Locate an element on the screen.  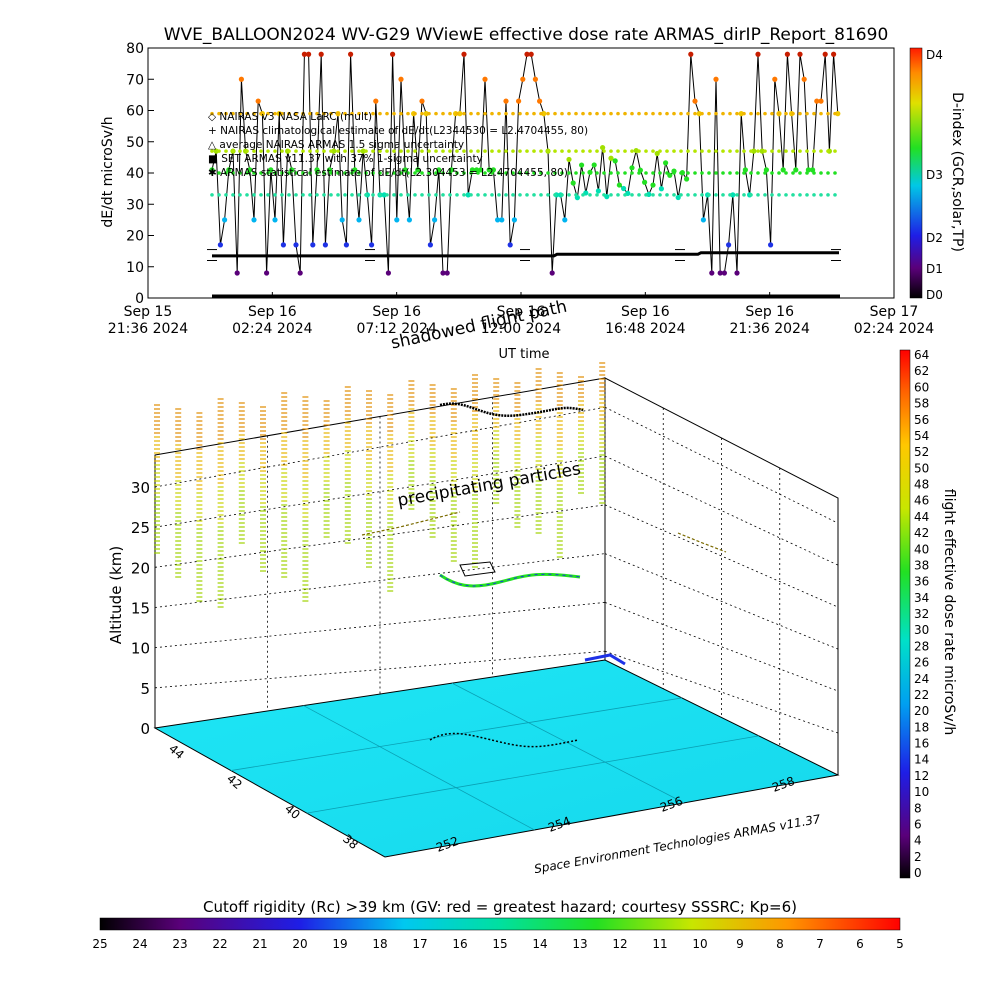
grid-line is located at coordinates (380, 580).